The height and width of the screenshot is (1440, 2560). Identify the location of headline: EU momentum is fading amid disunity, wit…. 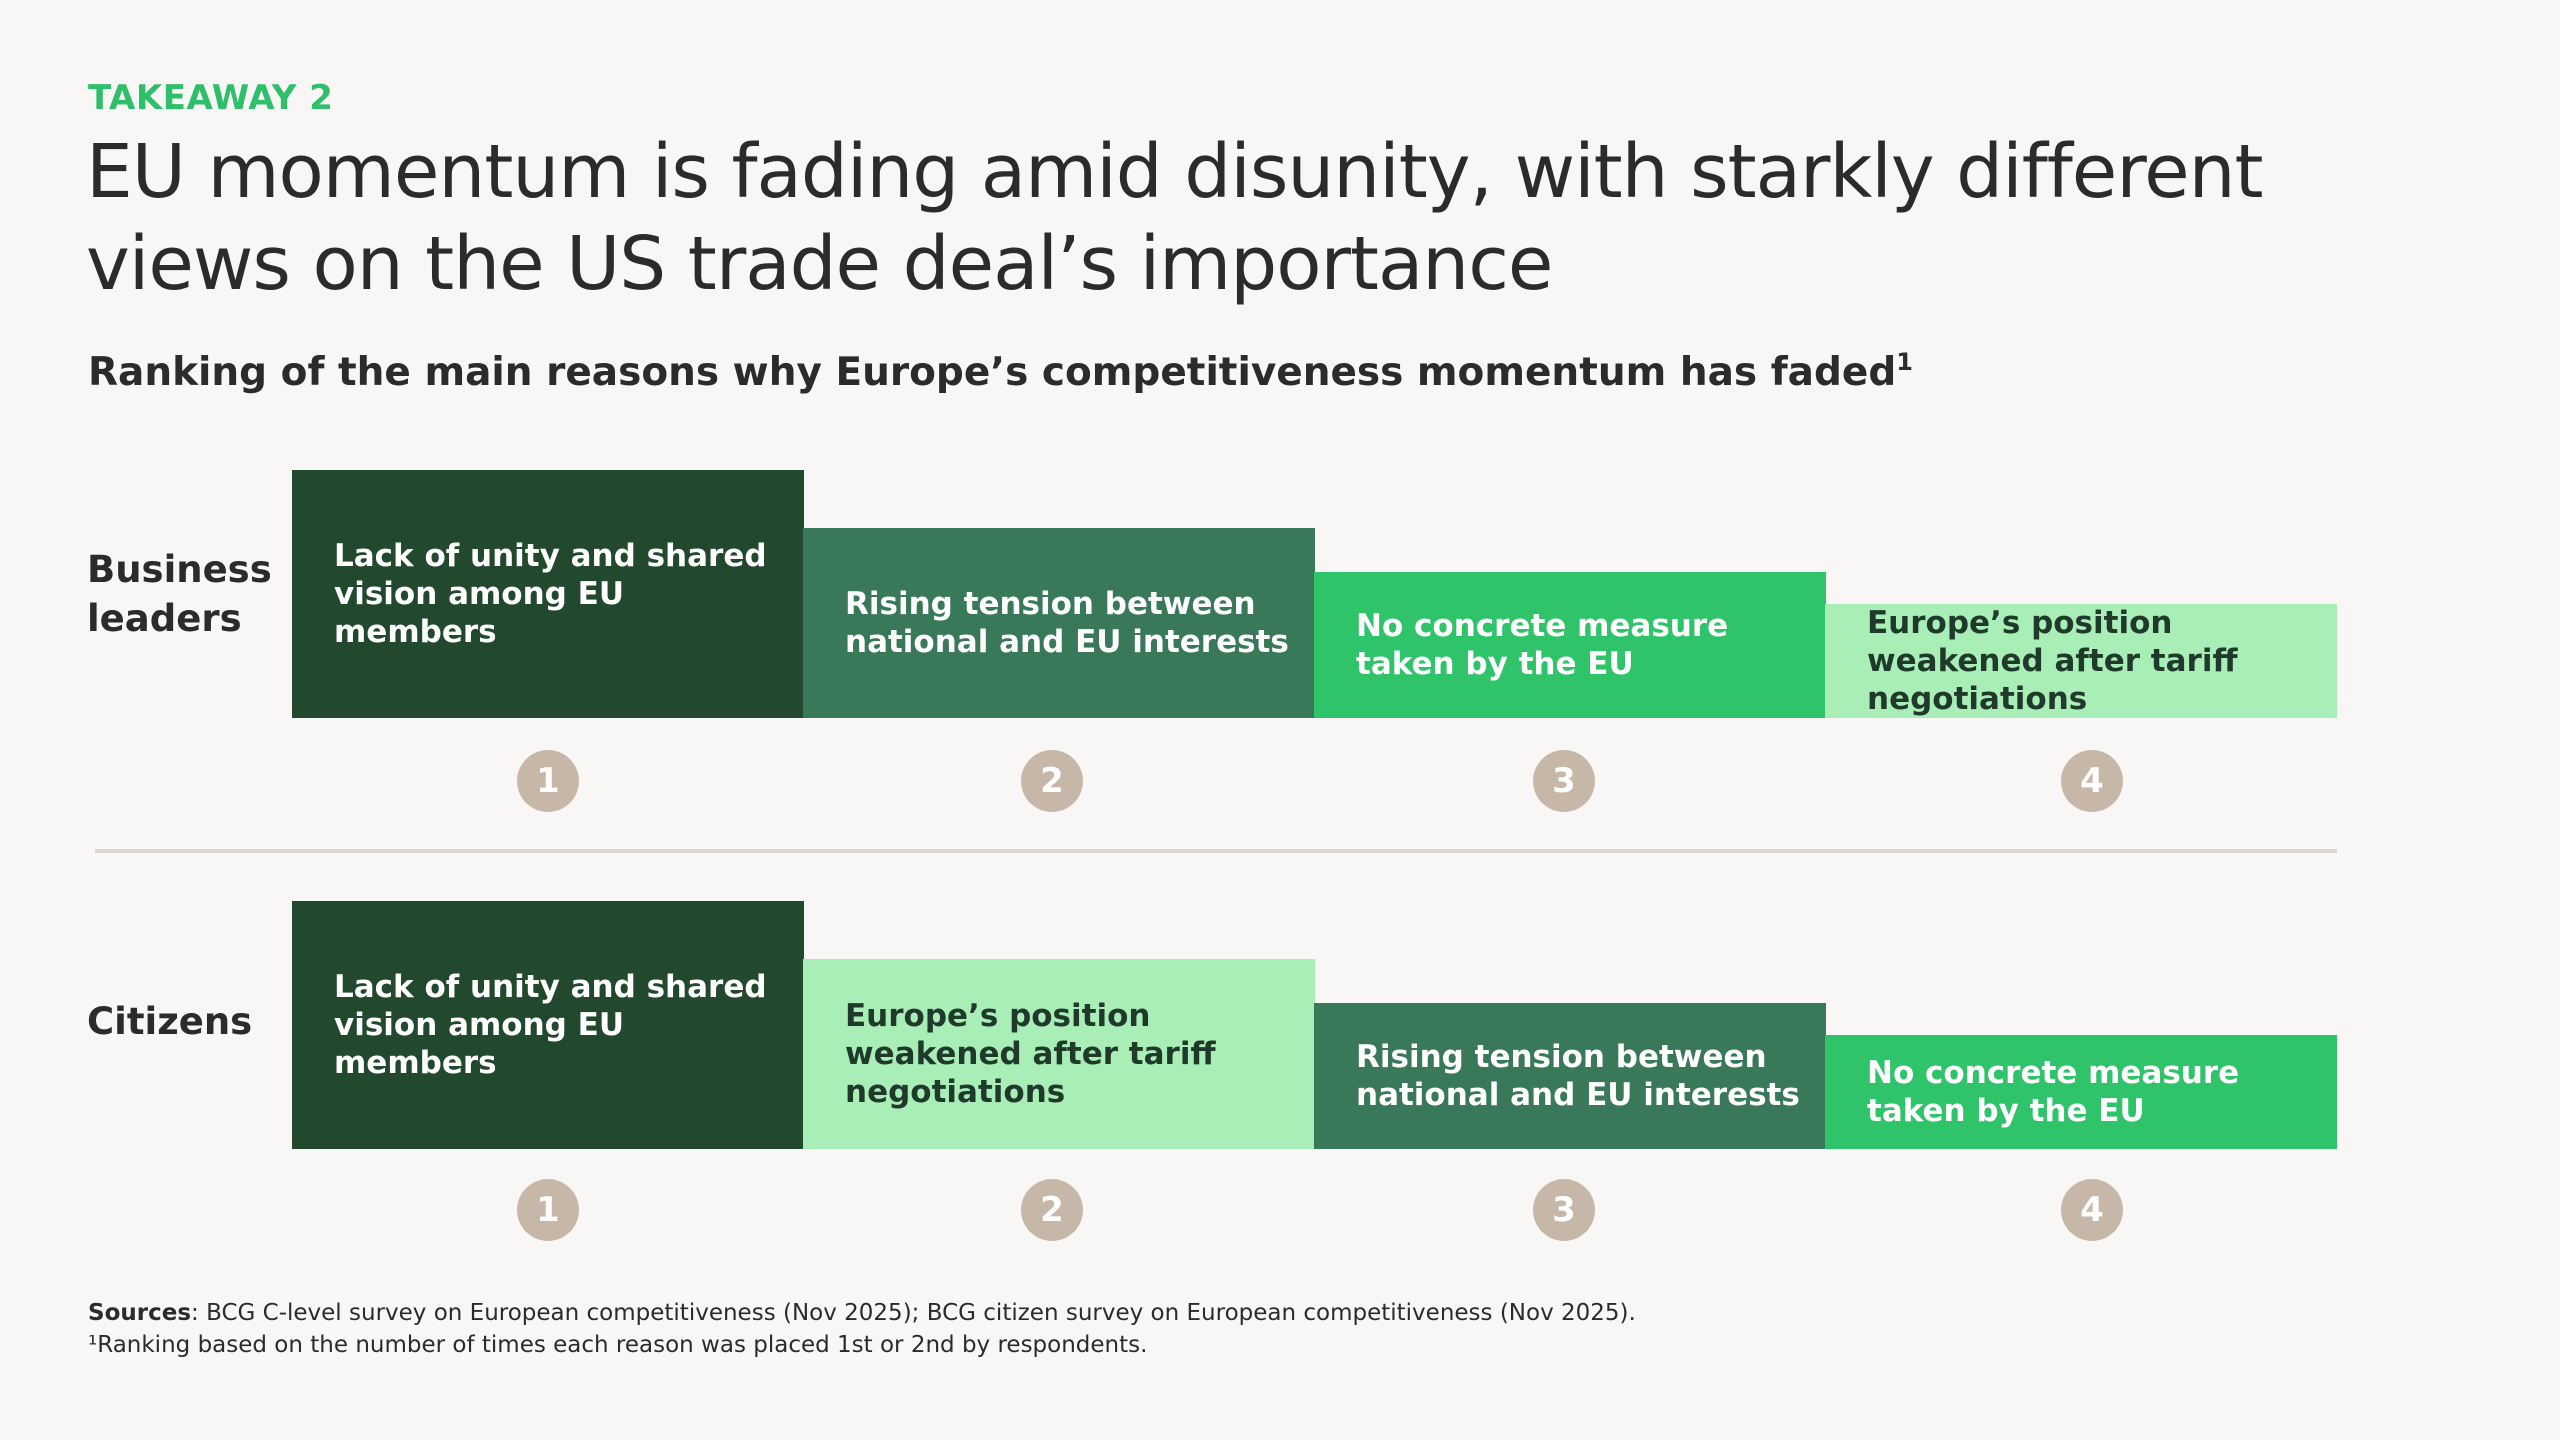
(1175, 218).